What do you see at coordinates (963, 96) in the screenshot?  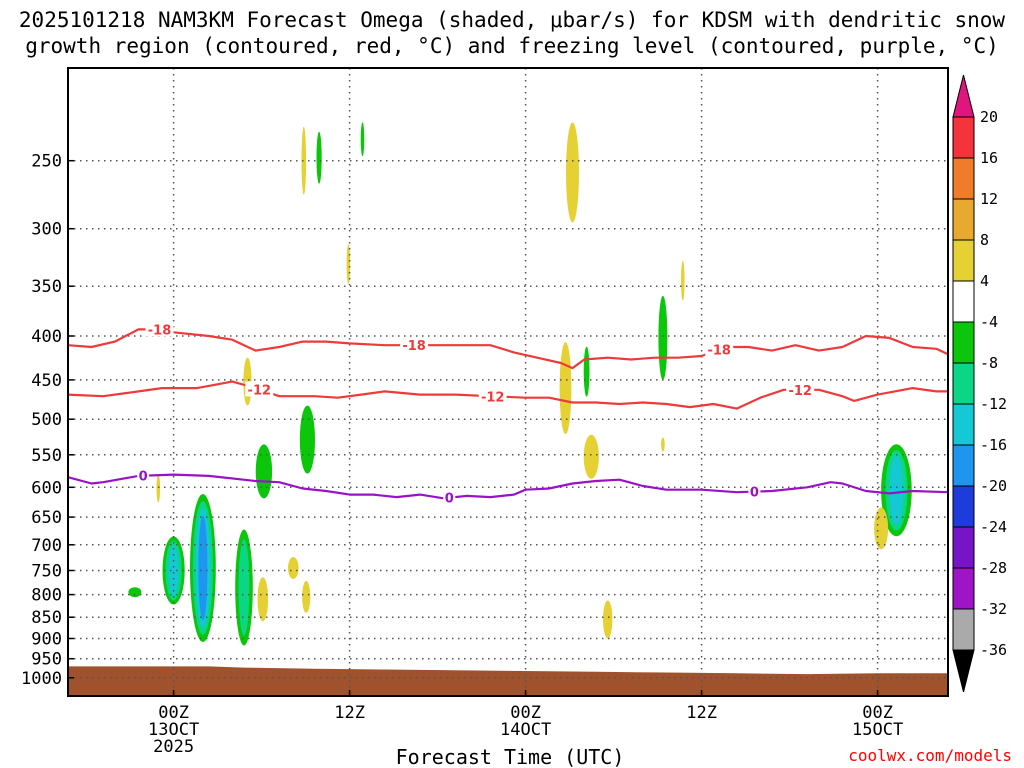 I see `colorbar-top-arrow` at bounding box center [963, 96].